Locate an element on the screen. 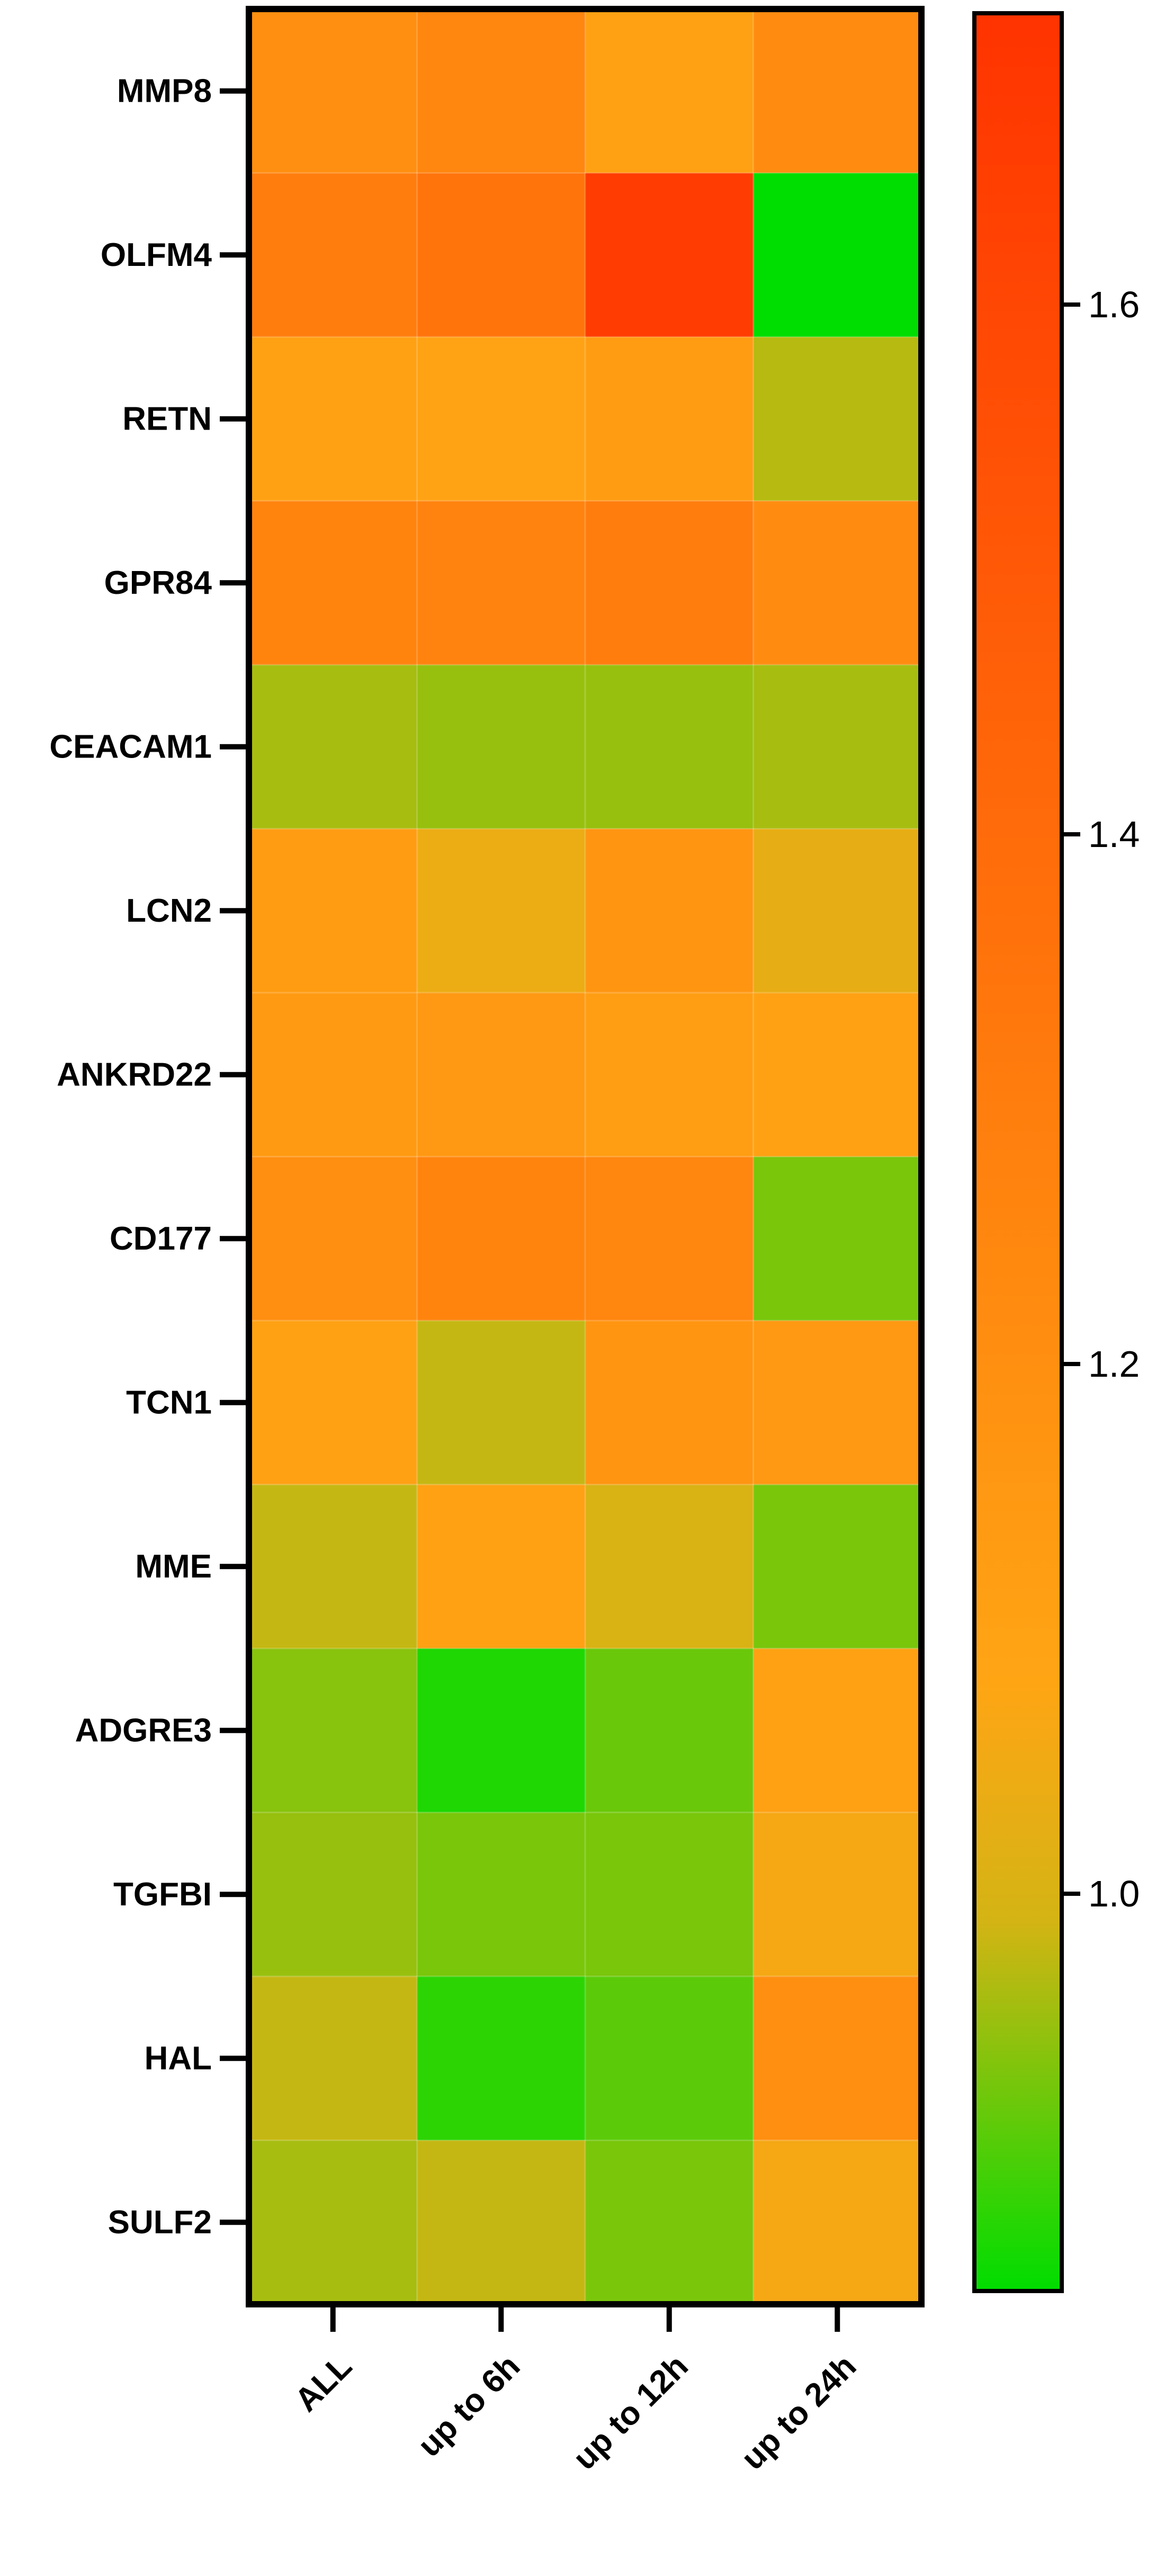 The height and width of the screenshot is (2576, 1174). column-axis: ALL up to 6h up to 12h up to 24h is located at coordinates (576, 2391).